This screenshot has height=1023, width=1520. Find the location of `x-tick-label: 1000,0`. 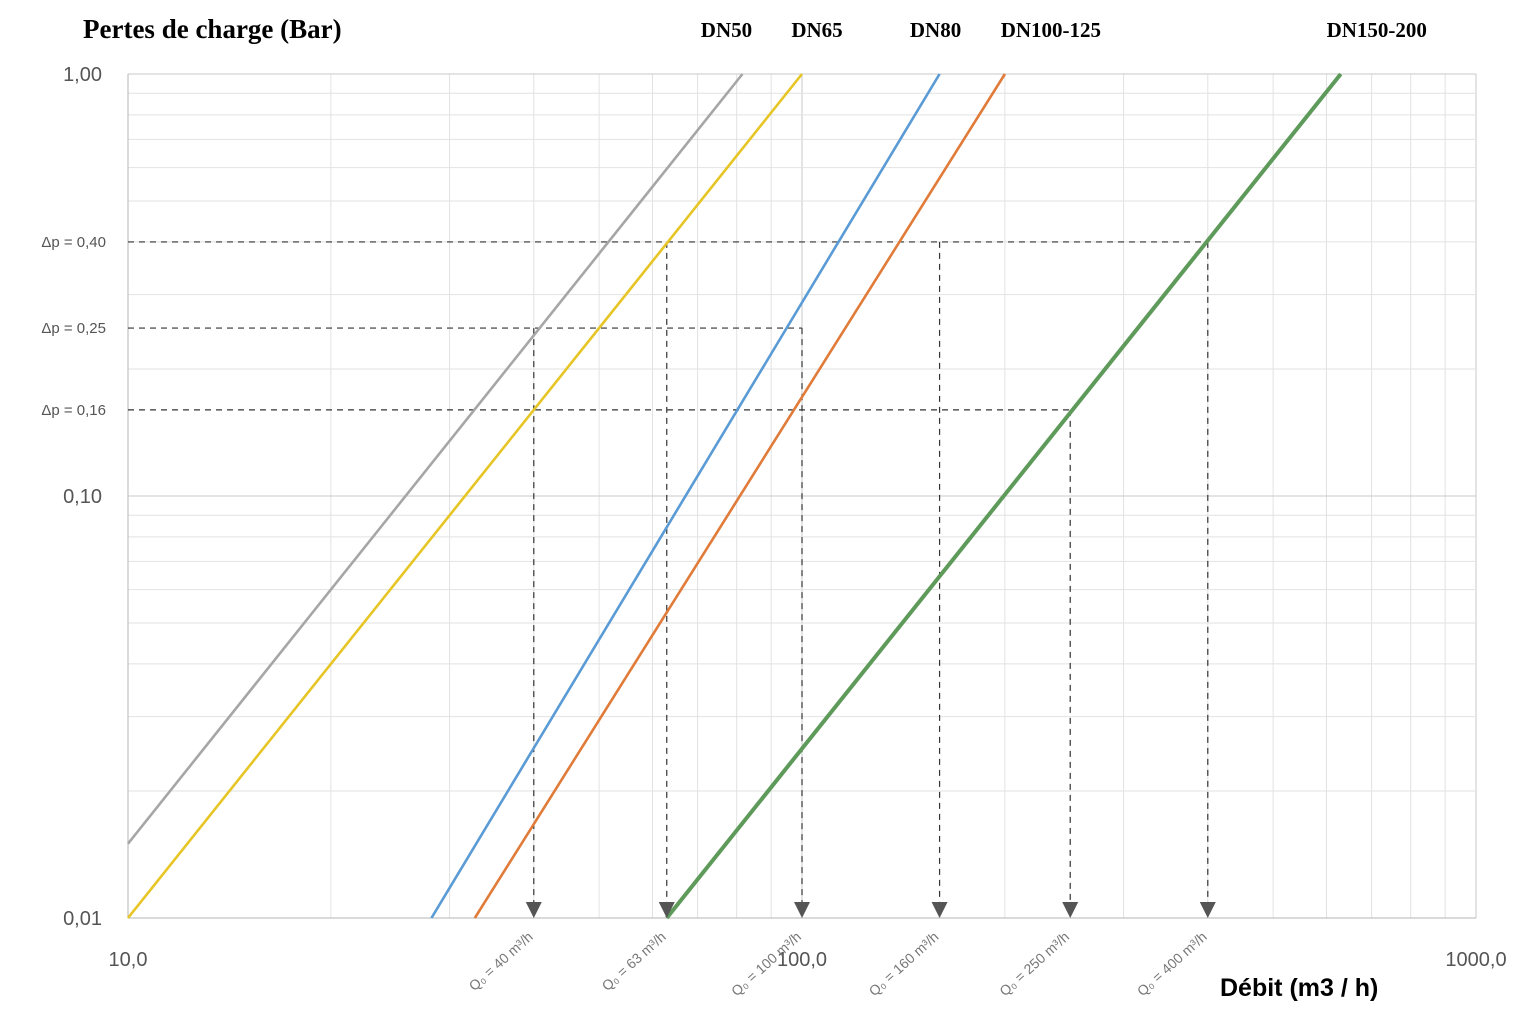

x-tick-label: 1000,0 is located at coordinates (1475, 960).